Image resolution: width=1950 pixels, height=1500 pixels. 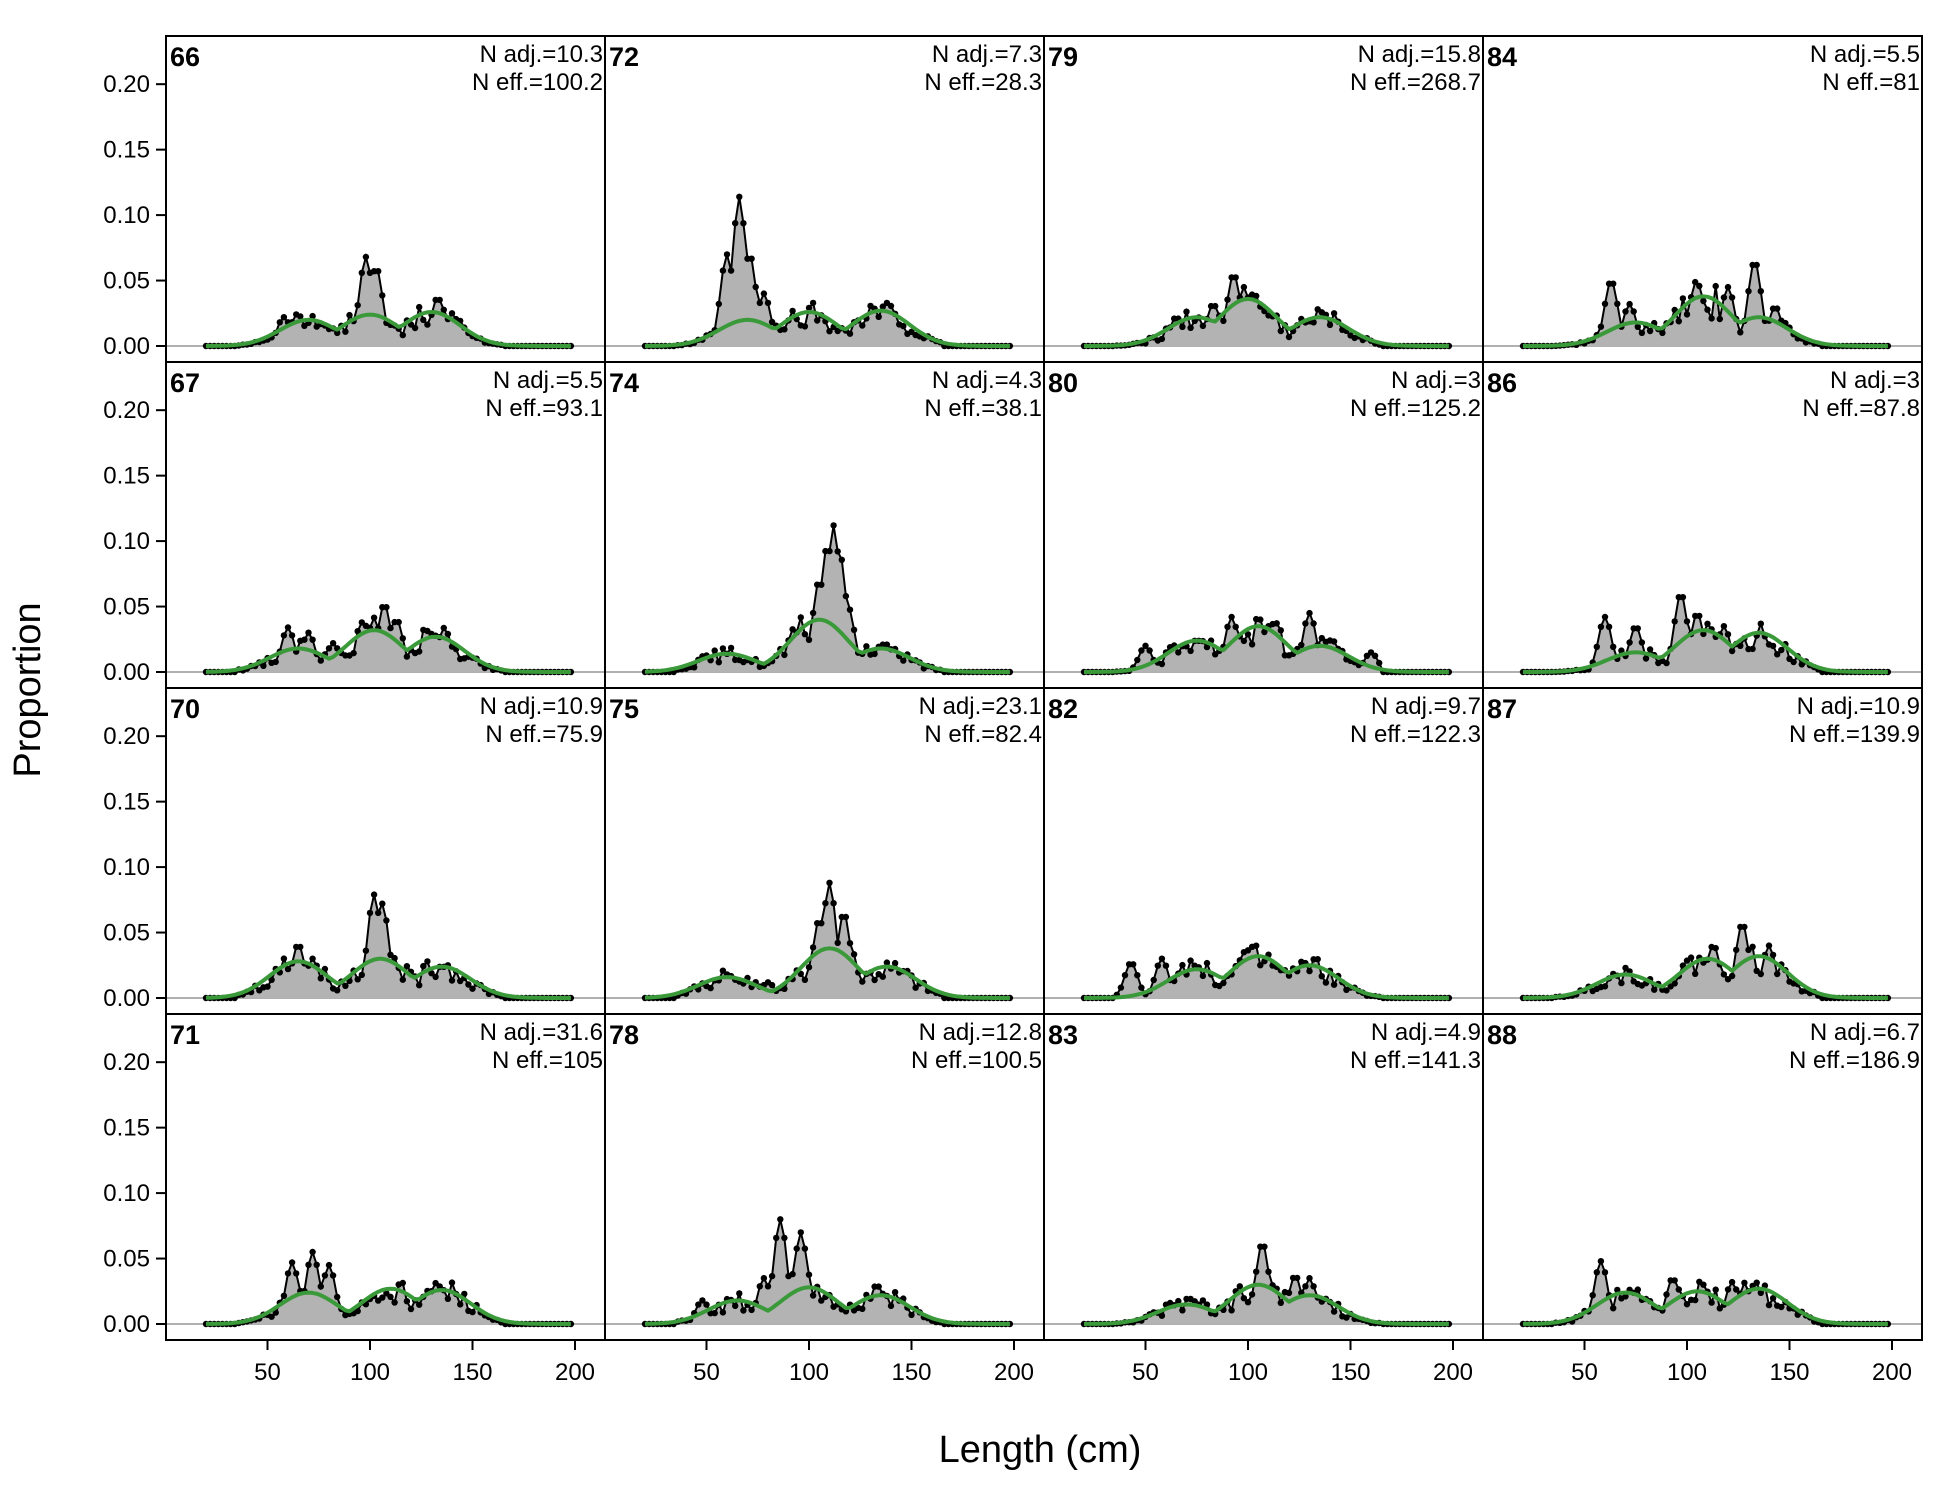 What do you see at coordinates (1702, 525) in the screenshot?
I see `panel-86: 86 N adj.=3N eff.=87.8` at bounding box center [1702, 525].